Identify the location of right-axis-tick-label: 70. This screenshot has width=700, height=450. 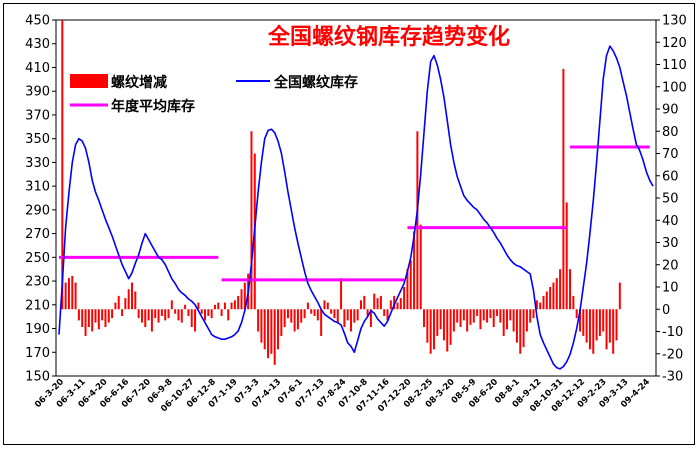
(670, 154).